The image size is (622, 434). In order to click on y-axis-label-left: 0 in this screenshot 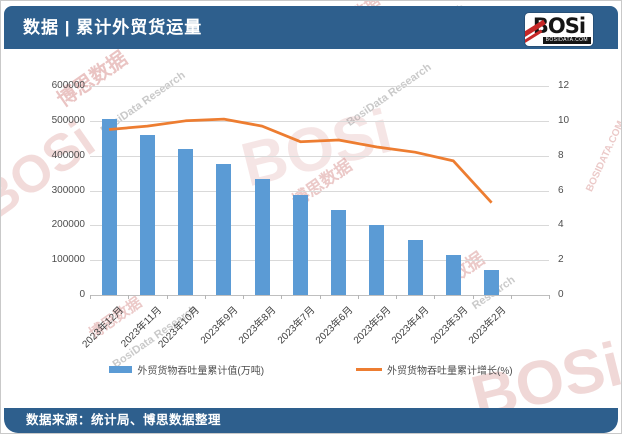, I will do `click(82, 294)`.